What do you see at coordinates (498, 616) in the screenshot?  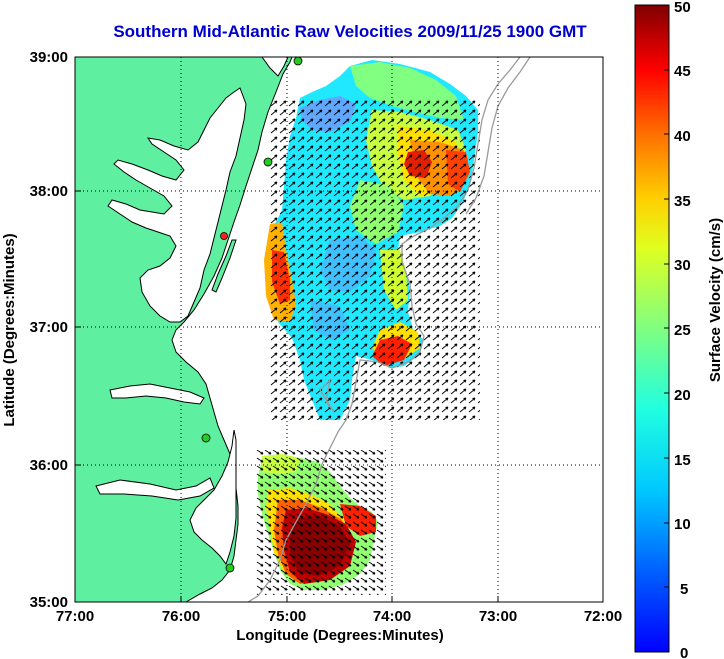 I see `x-tick-label: 73:00` at bounding box center [498, 616].